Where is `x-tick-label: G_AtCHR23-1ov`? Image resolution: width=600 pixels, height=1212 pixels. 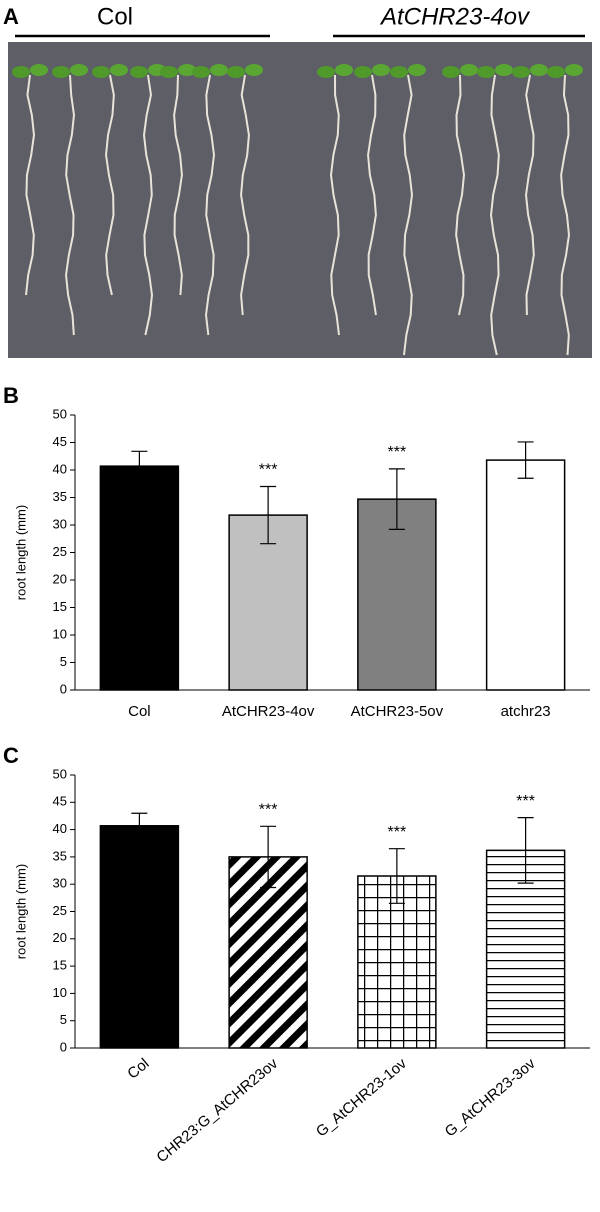 x-tick-label: G_AtCHR23-1ov is located at coordinates (362, 1098).